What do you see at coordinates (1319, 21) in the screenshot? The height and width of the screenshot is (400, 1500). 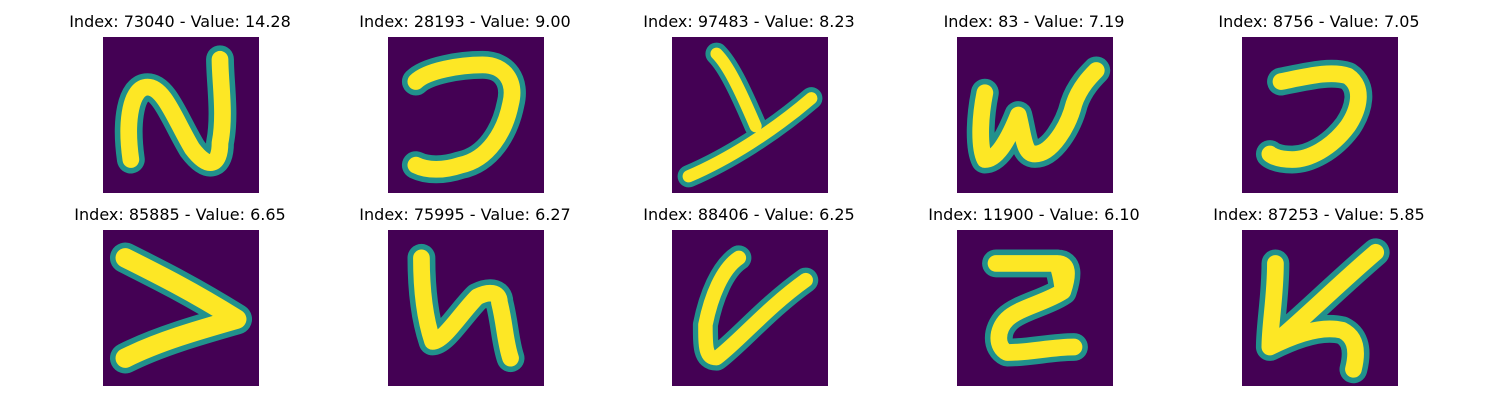 I see `panel-title: Index: 8756 - Value: 7.05` at bounding box center [1319, 21].